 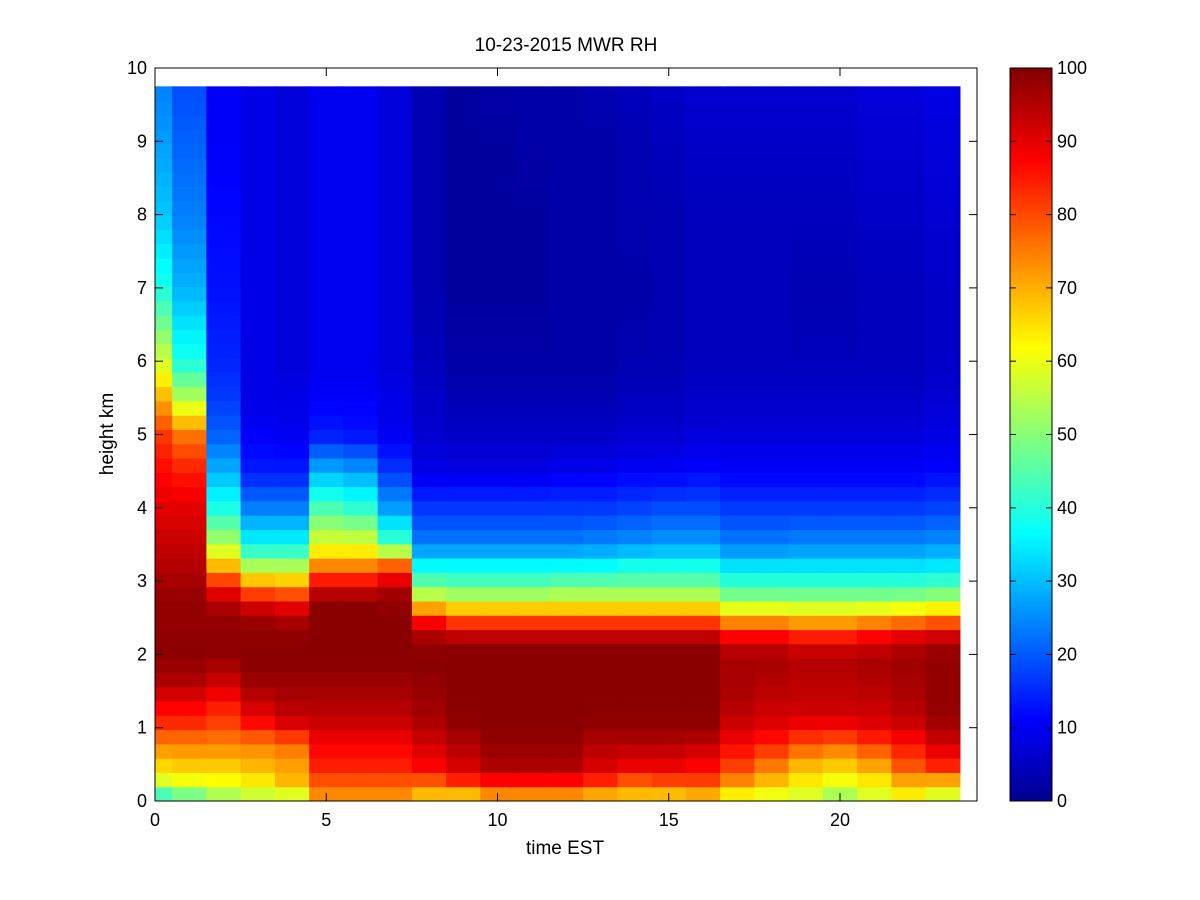 What do you see at coordinates (1067, 361) in the screenshot?
I see `colorbar-tick-label: 60` at bounding box center [1067, 361].